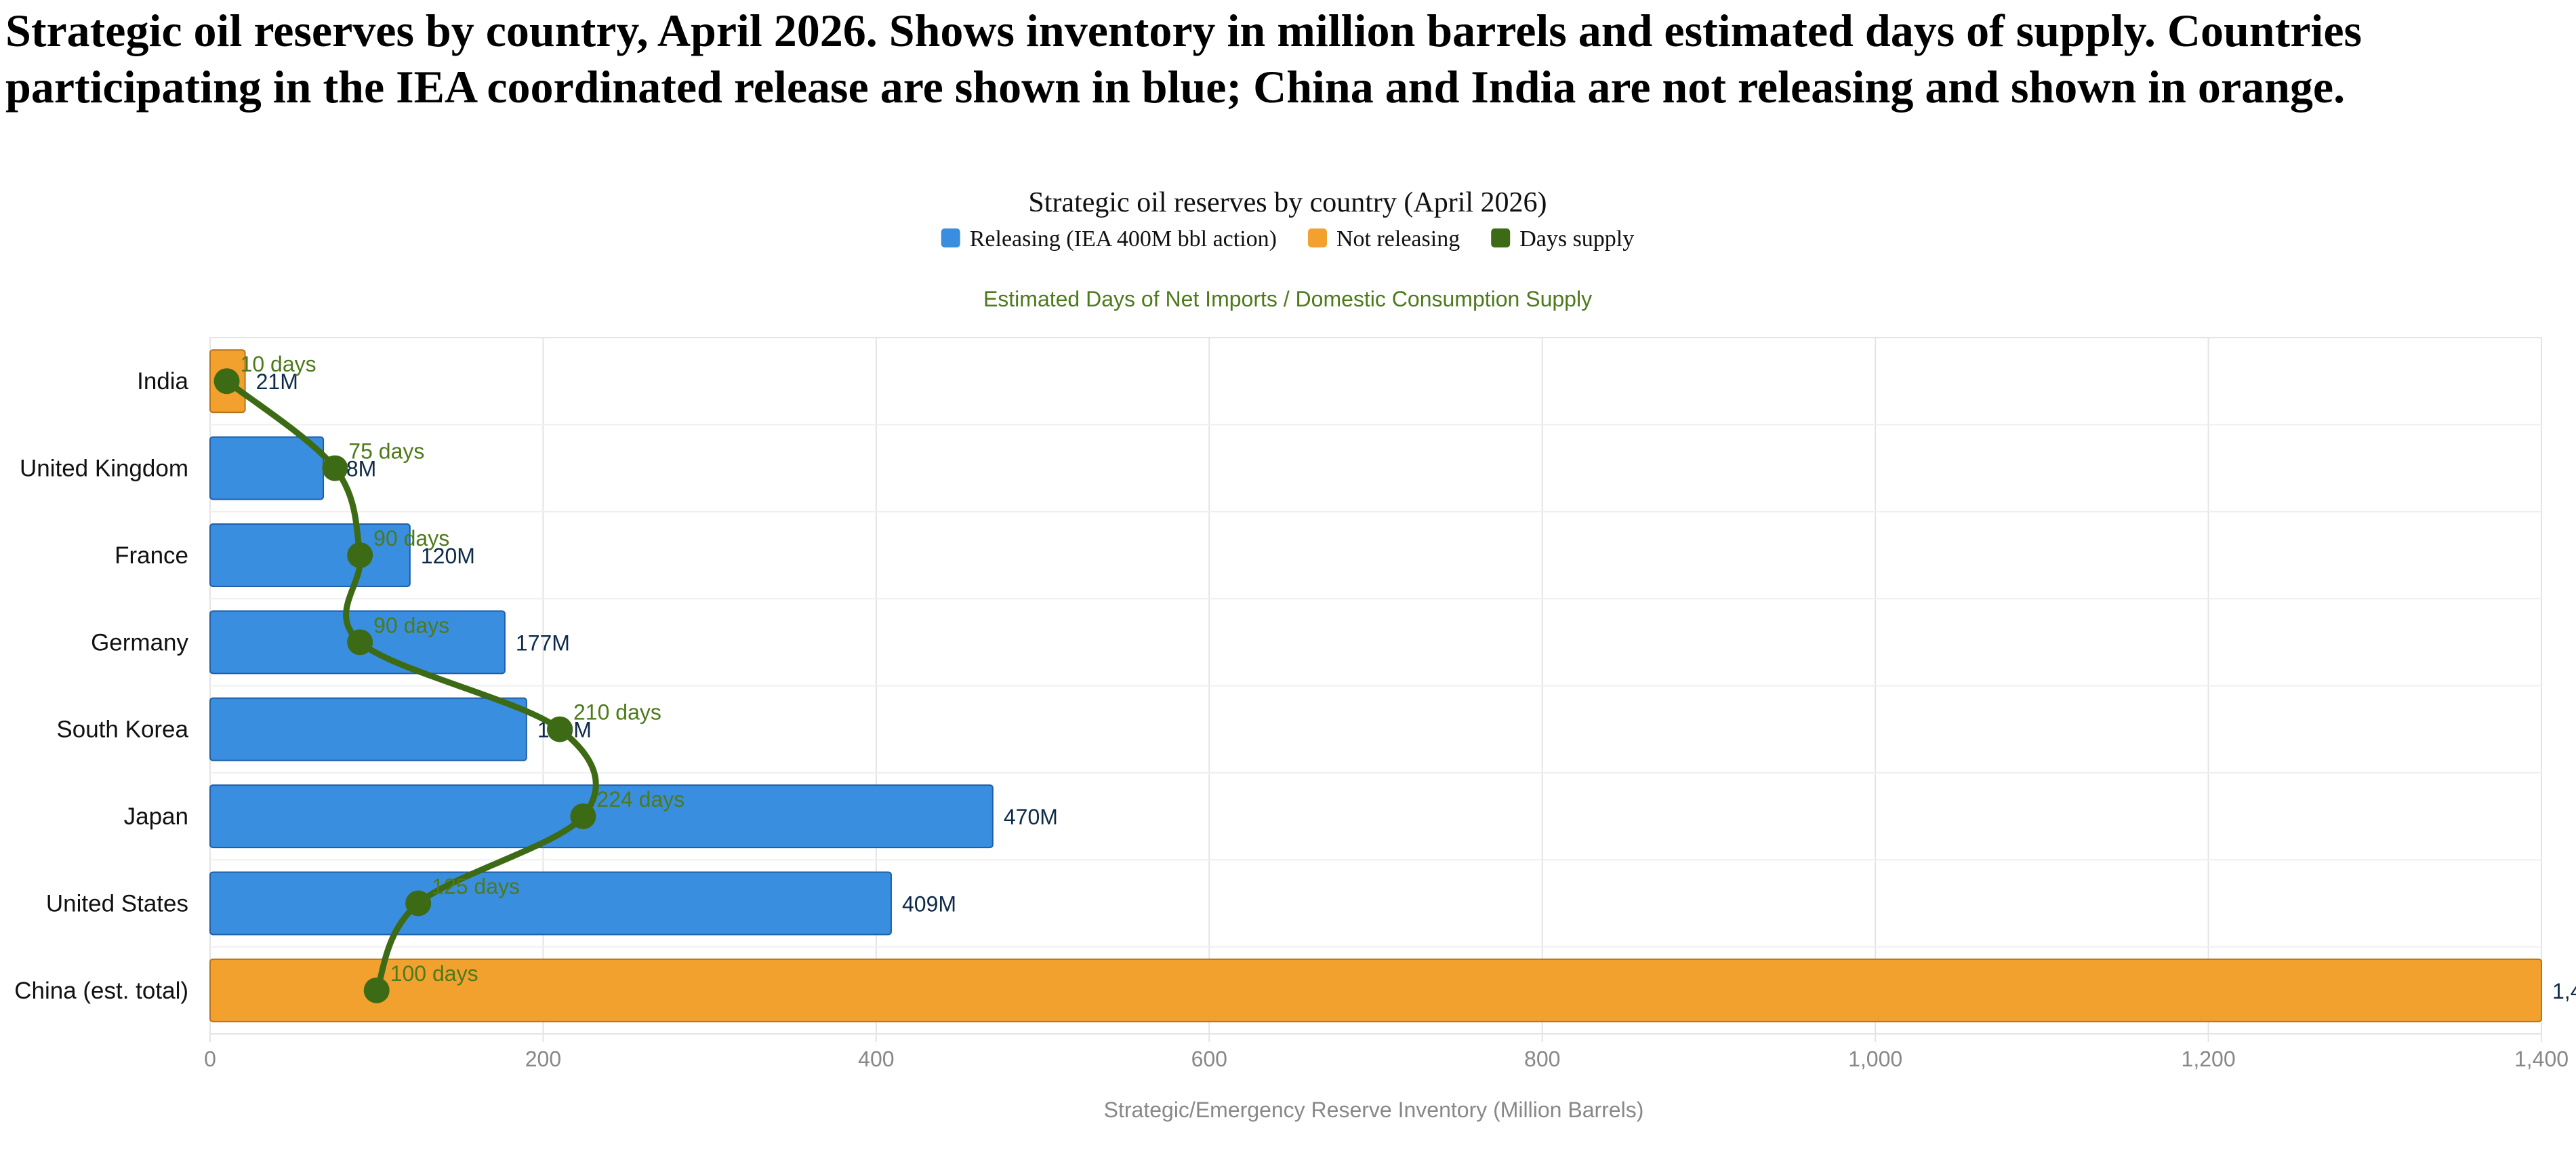 The height and width of the screenshot is (1162, 2576). Describe the element at coordinates (1031, 817) in the screenshot. I see `bar-value-label: 470M` at that location.